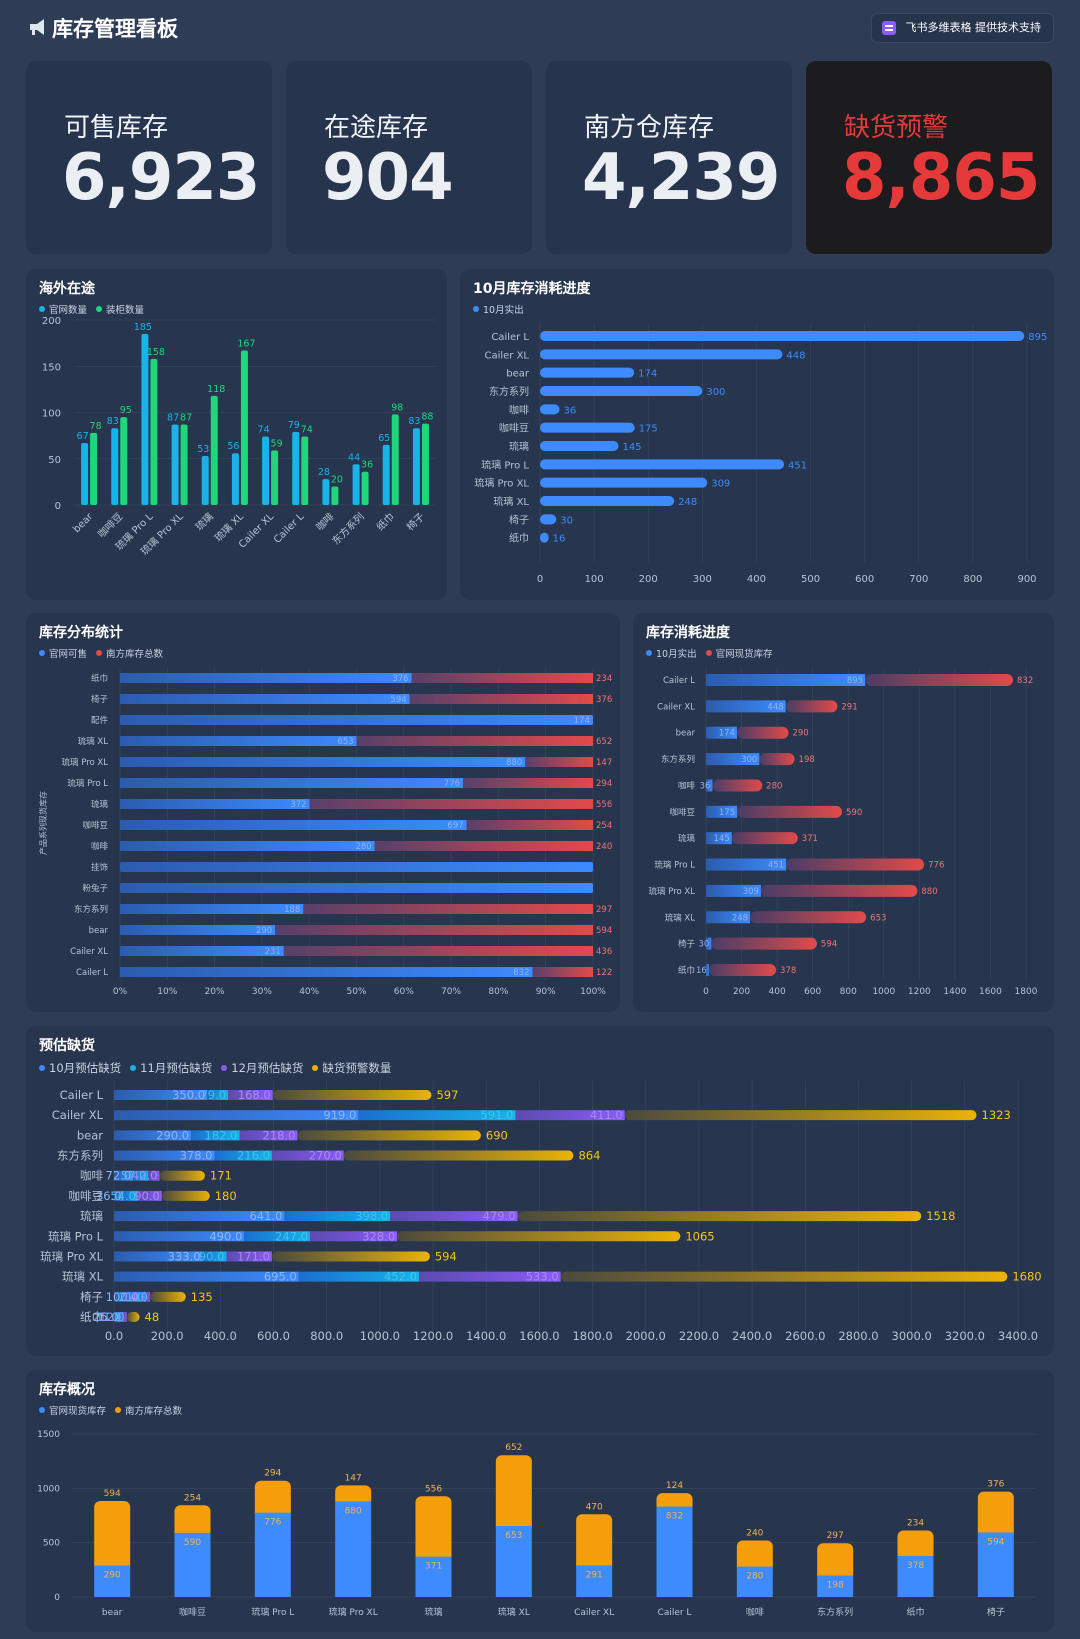 The image size is (1080, 1639). What do you see at coordinates (80, 1068) in the screenshot?
I see `legend-item: 10月预估缺货` at bounding box center [80, 1068].